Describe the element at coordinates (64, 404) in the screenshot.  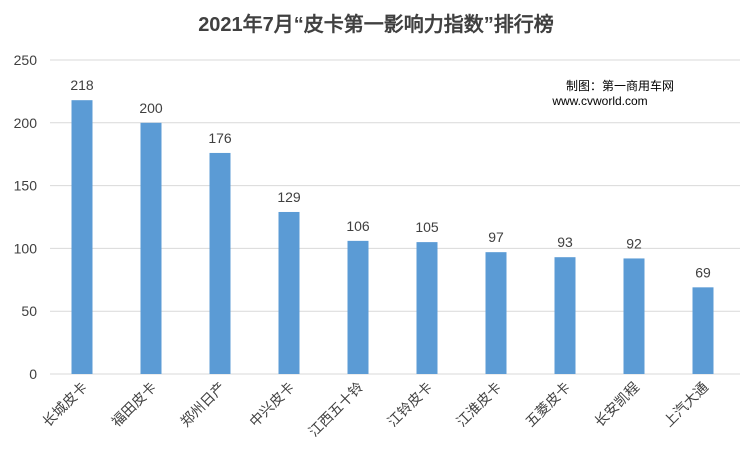
I see `x-tick-label: 长城皮卡` at that location.